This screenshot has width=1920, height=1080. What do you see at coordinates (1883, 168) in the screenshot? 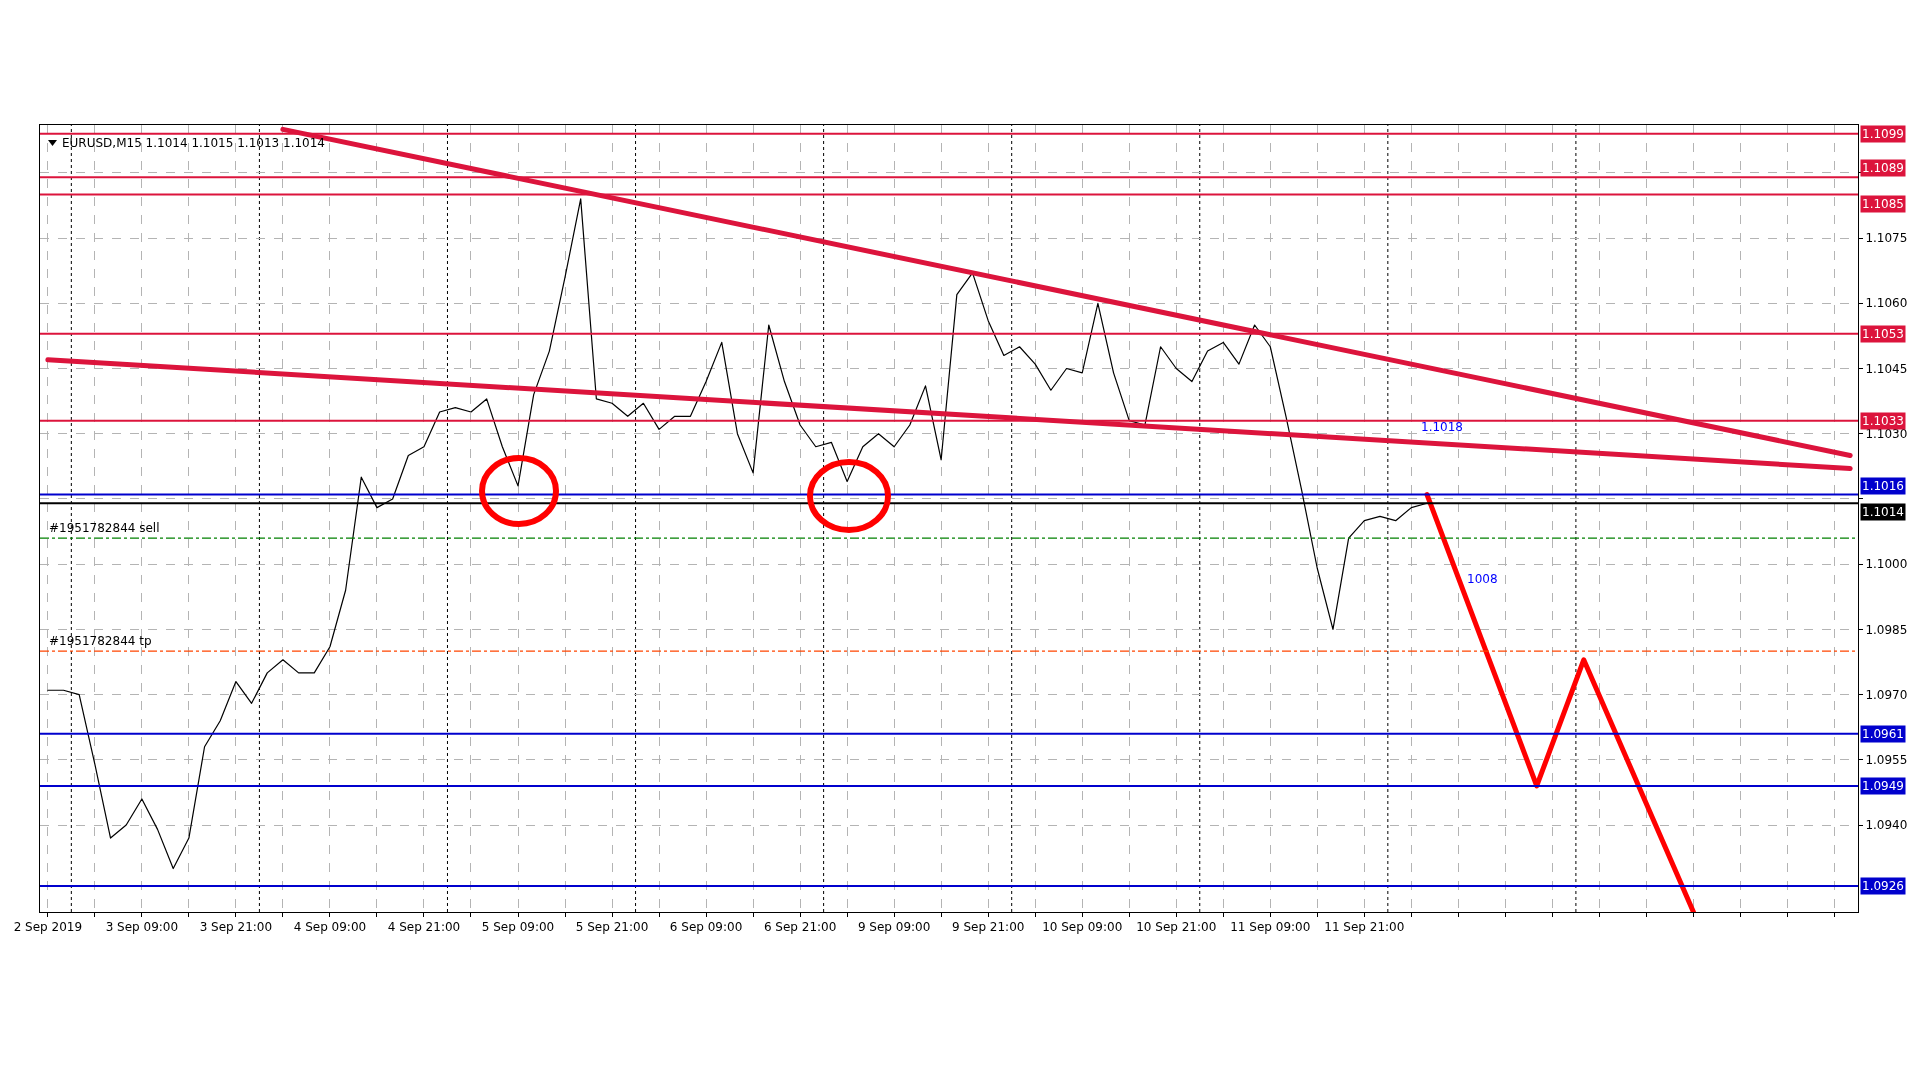
I see `ref-line-label: 1.1089` at bounding box center [1883, 168].